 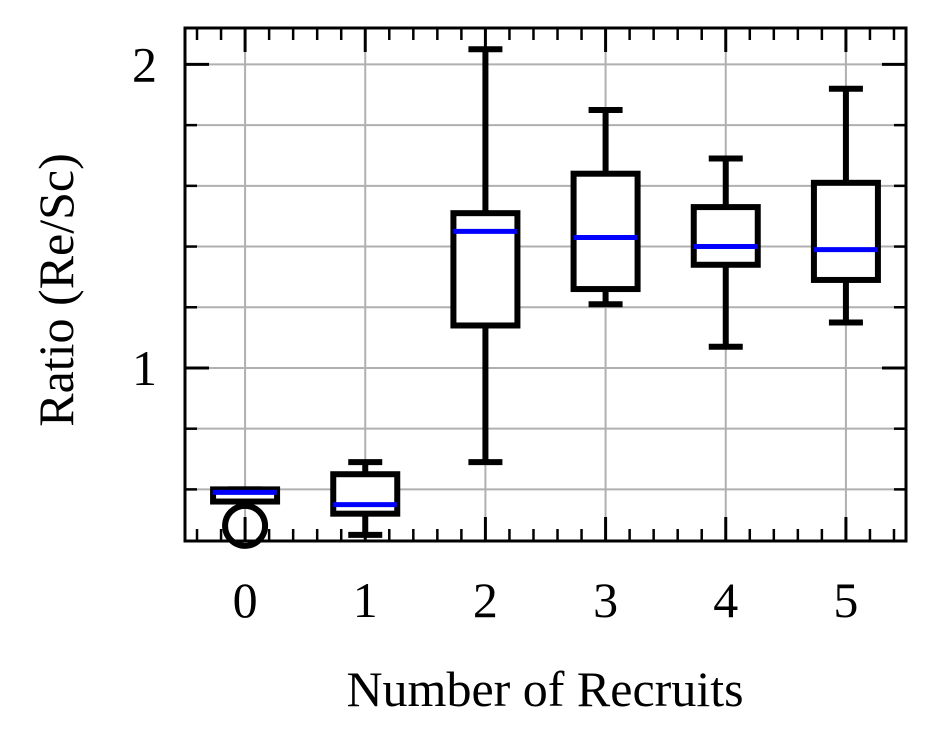 I want to click on x-tick-label: 5, so click(x=845, y=600).